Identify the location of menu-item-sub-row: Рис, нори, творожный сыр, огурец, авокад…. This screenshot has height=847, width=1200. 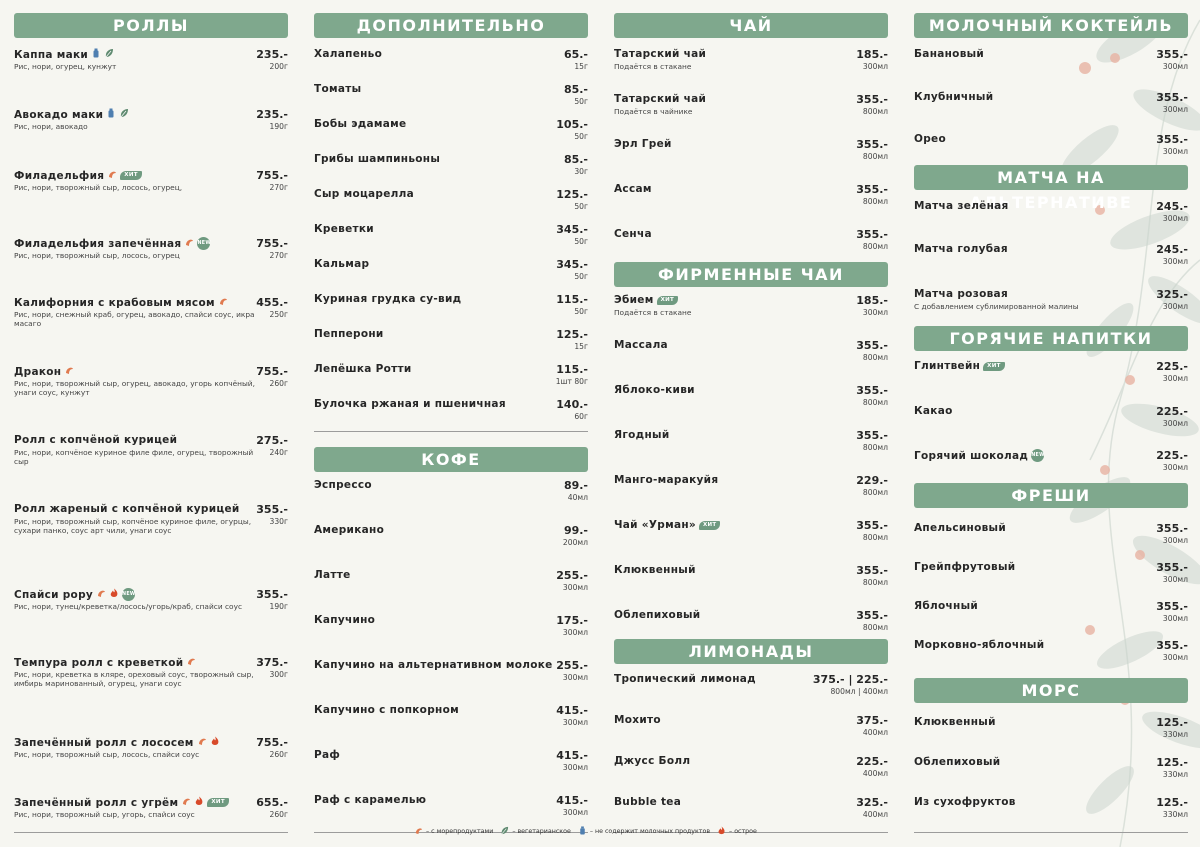
(151, 388).